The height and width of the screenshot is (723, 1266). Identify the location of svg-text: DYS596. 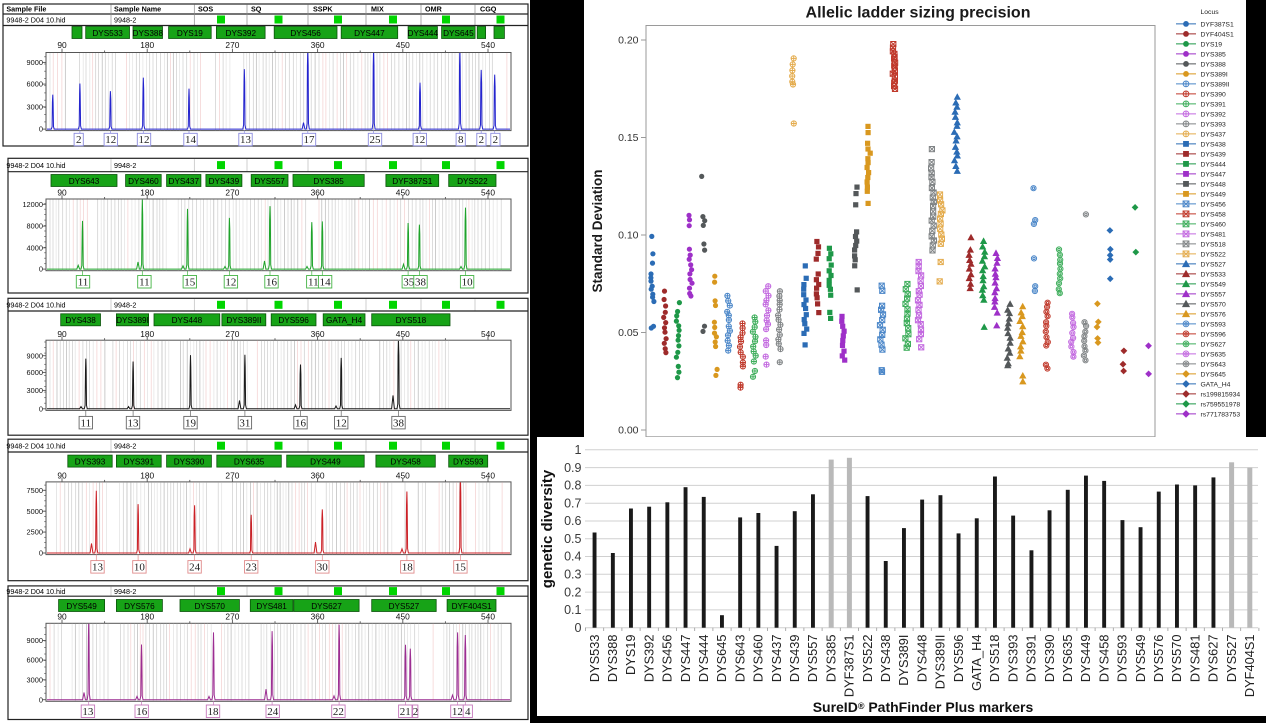
(293, 320).